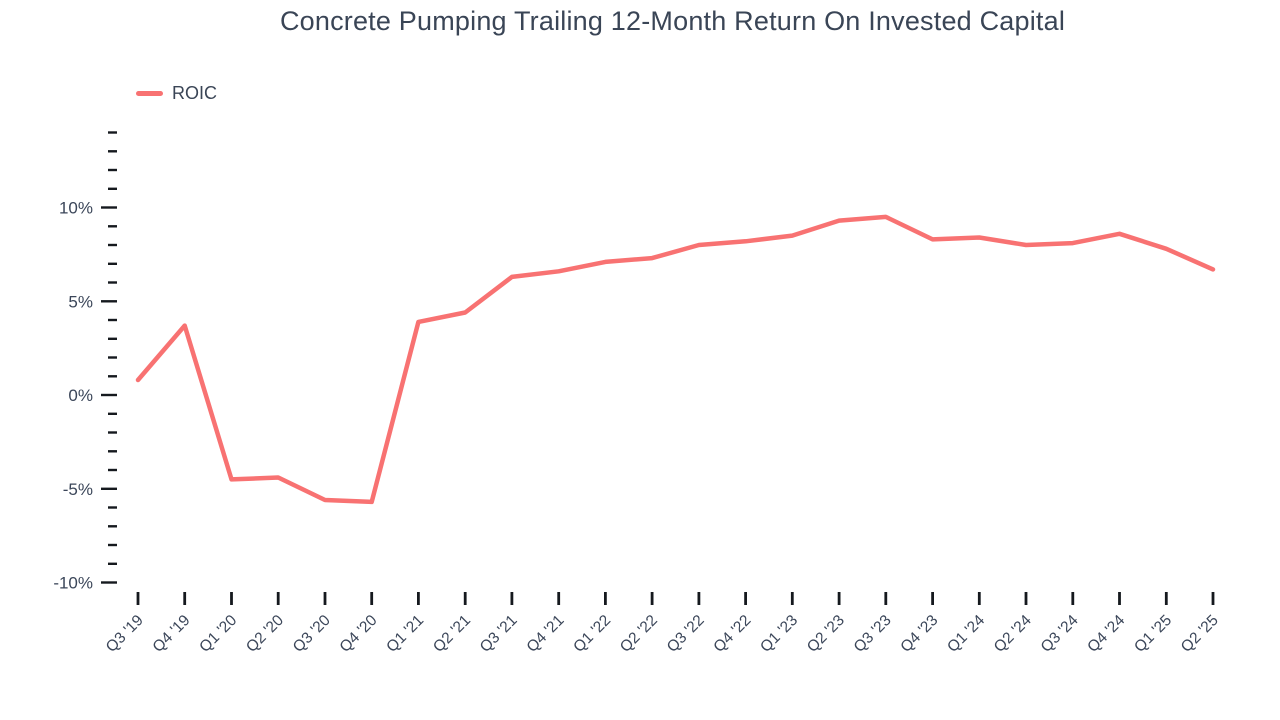 This screenshot has width=1280, height=720. I want to click on legend-item-roic: ROIC, so click(176, 93).